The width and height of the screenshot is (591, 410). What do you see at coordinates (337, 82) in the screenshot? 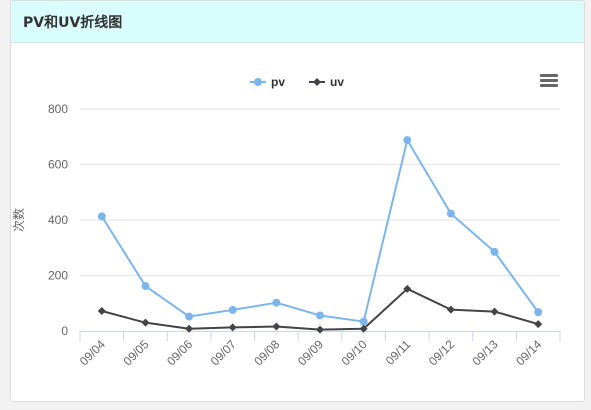
I see `legend-label: uv` at bounding box center [337, 82].